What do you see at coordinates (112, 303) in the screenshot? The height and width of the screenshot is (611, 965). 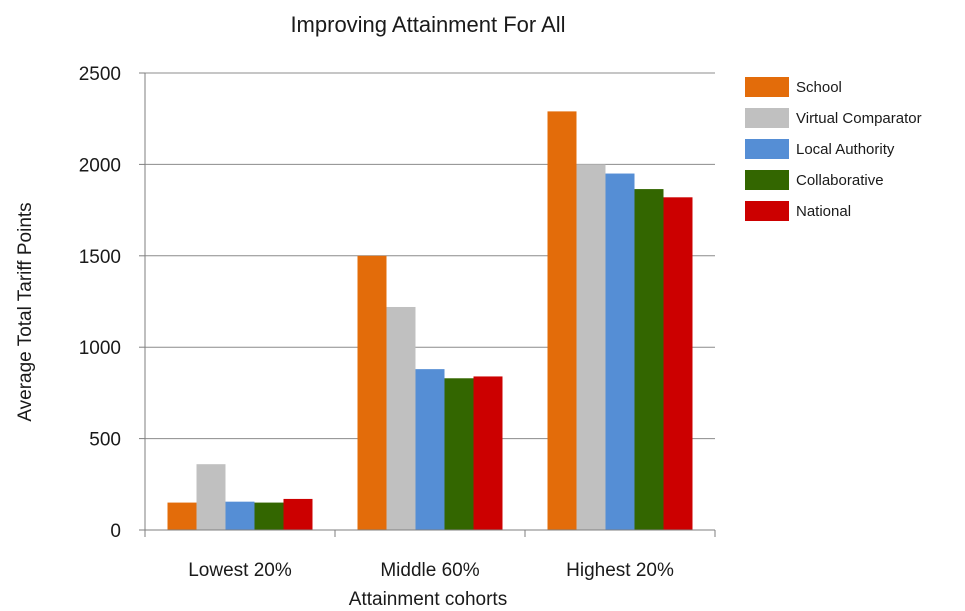 I see `y-tick-labels: 0 500 1000 1500 2000 2500` at bounding box center [112, 303].